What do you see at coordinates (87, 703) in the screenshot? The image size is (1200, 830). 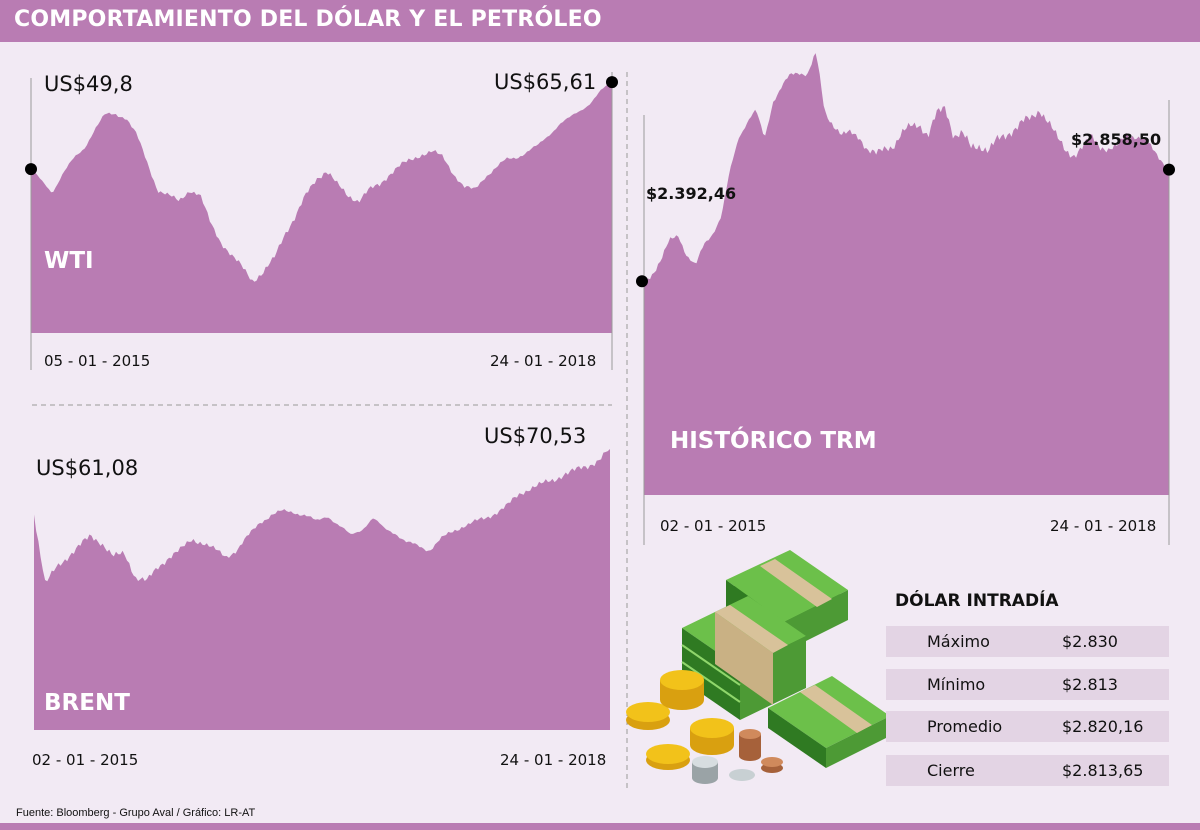 I see `brent-series-label: BRENT` at bounding box center [87, 703].